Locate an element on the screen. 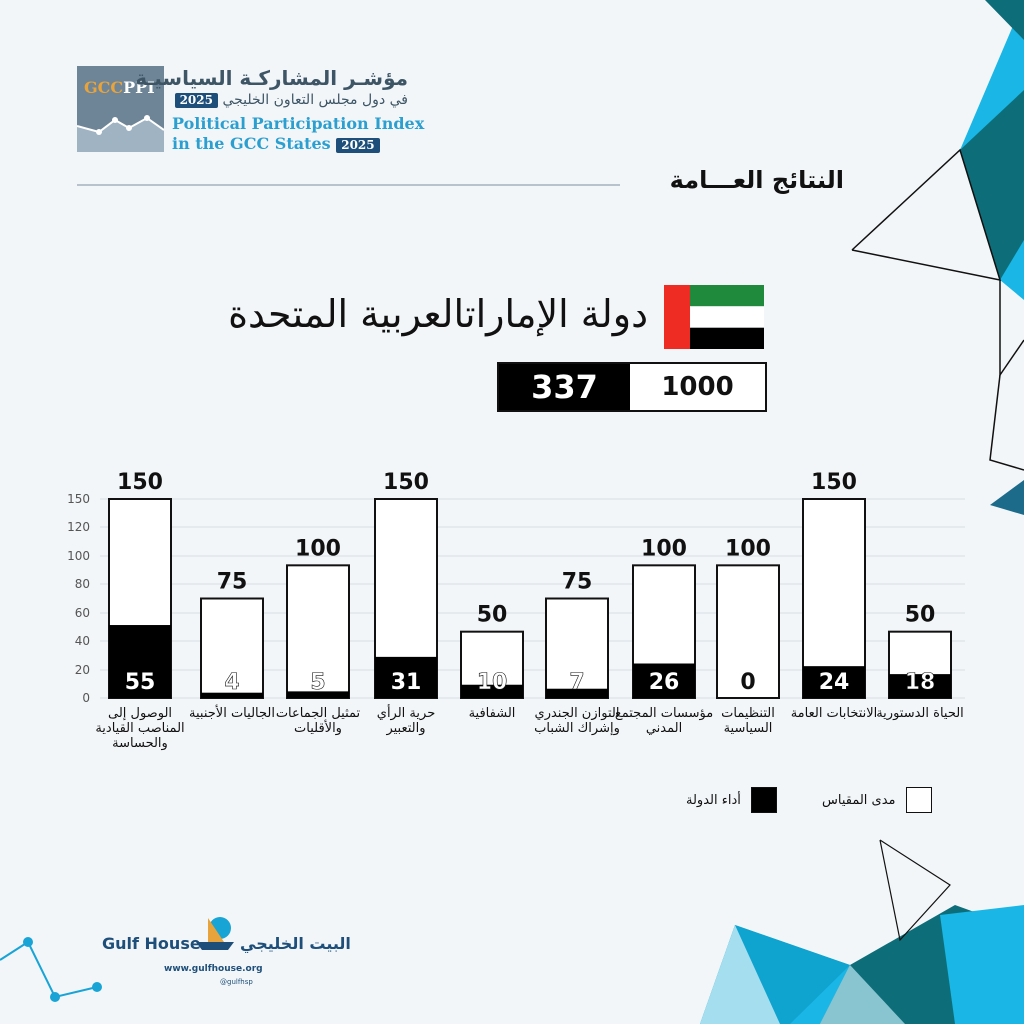 This screenshot has height=1024, width=1024. brand-ar: البيت الخليجي is located at coordinates (295, 943).